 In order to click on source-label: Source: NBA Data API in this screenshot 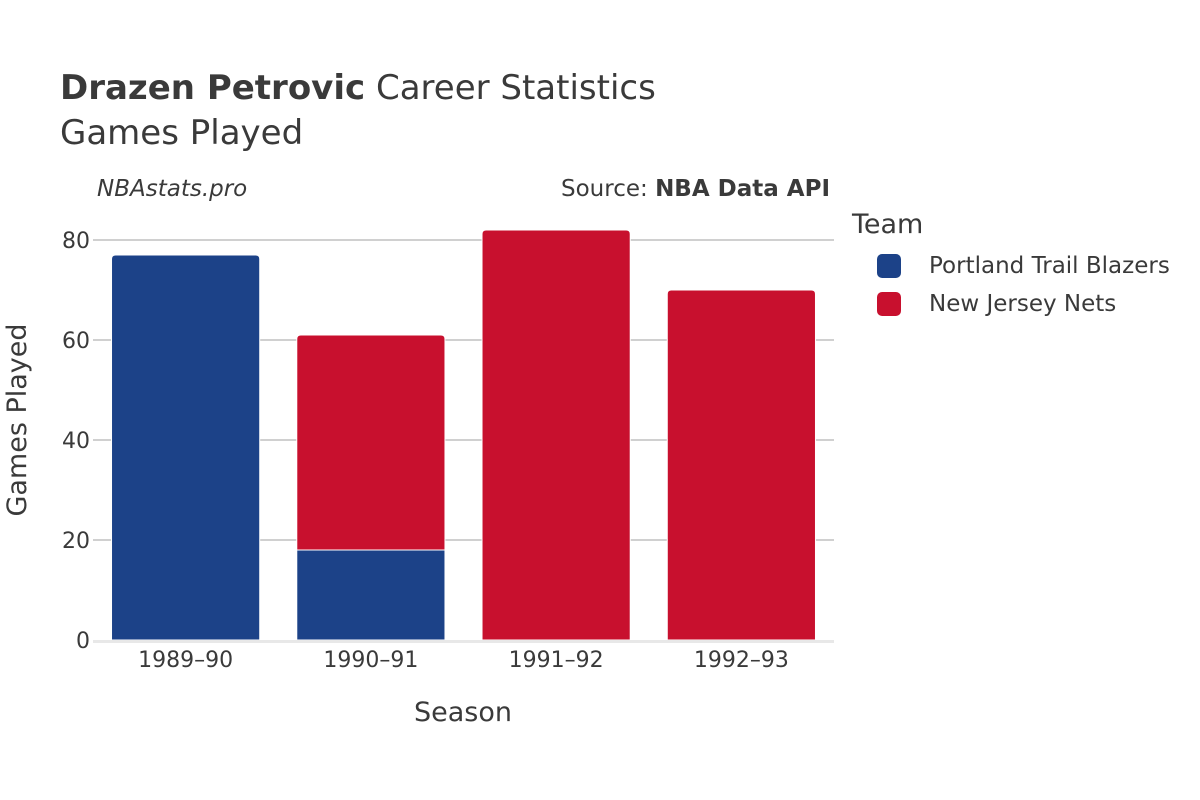, I will do `click(695, 189)`.